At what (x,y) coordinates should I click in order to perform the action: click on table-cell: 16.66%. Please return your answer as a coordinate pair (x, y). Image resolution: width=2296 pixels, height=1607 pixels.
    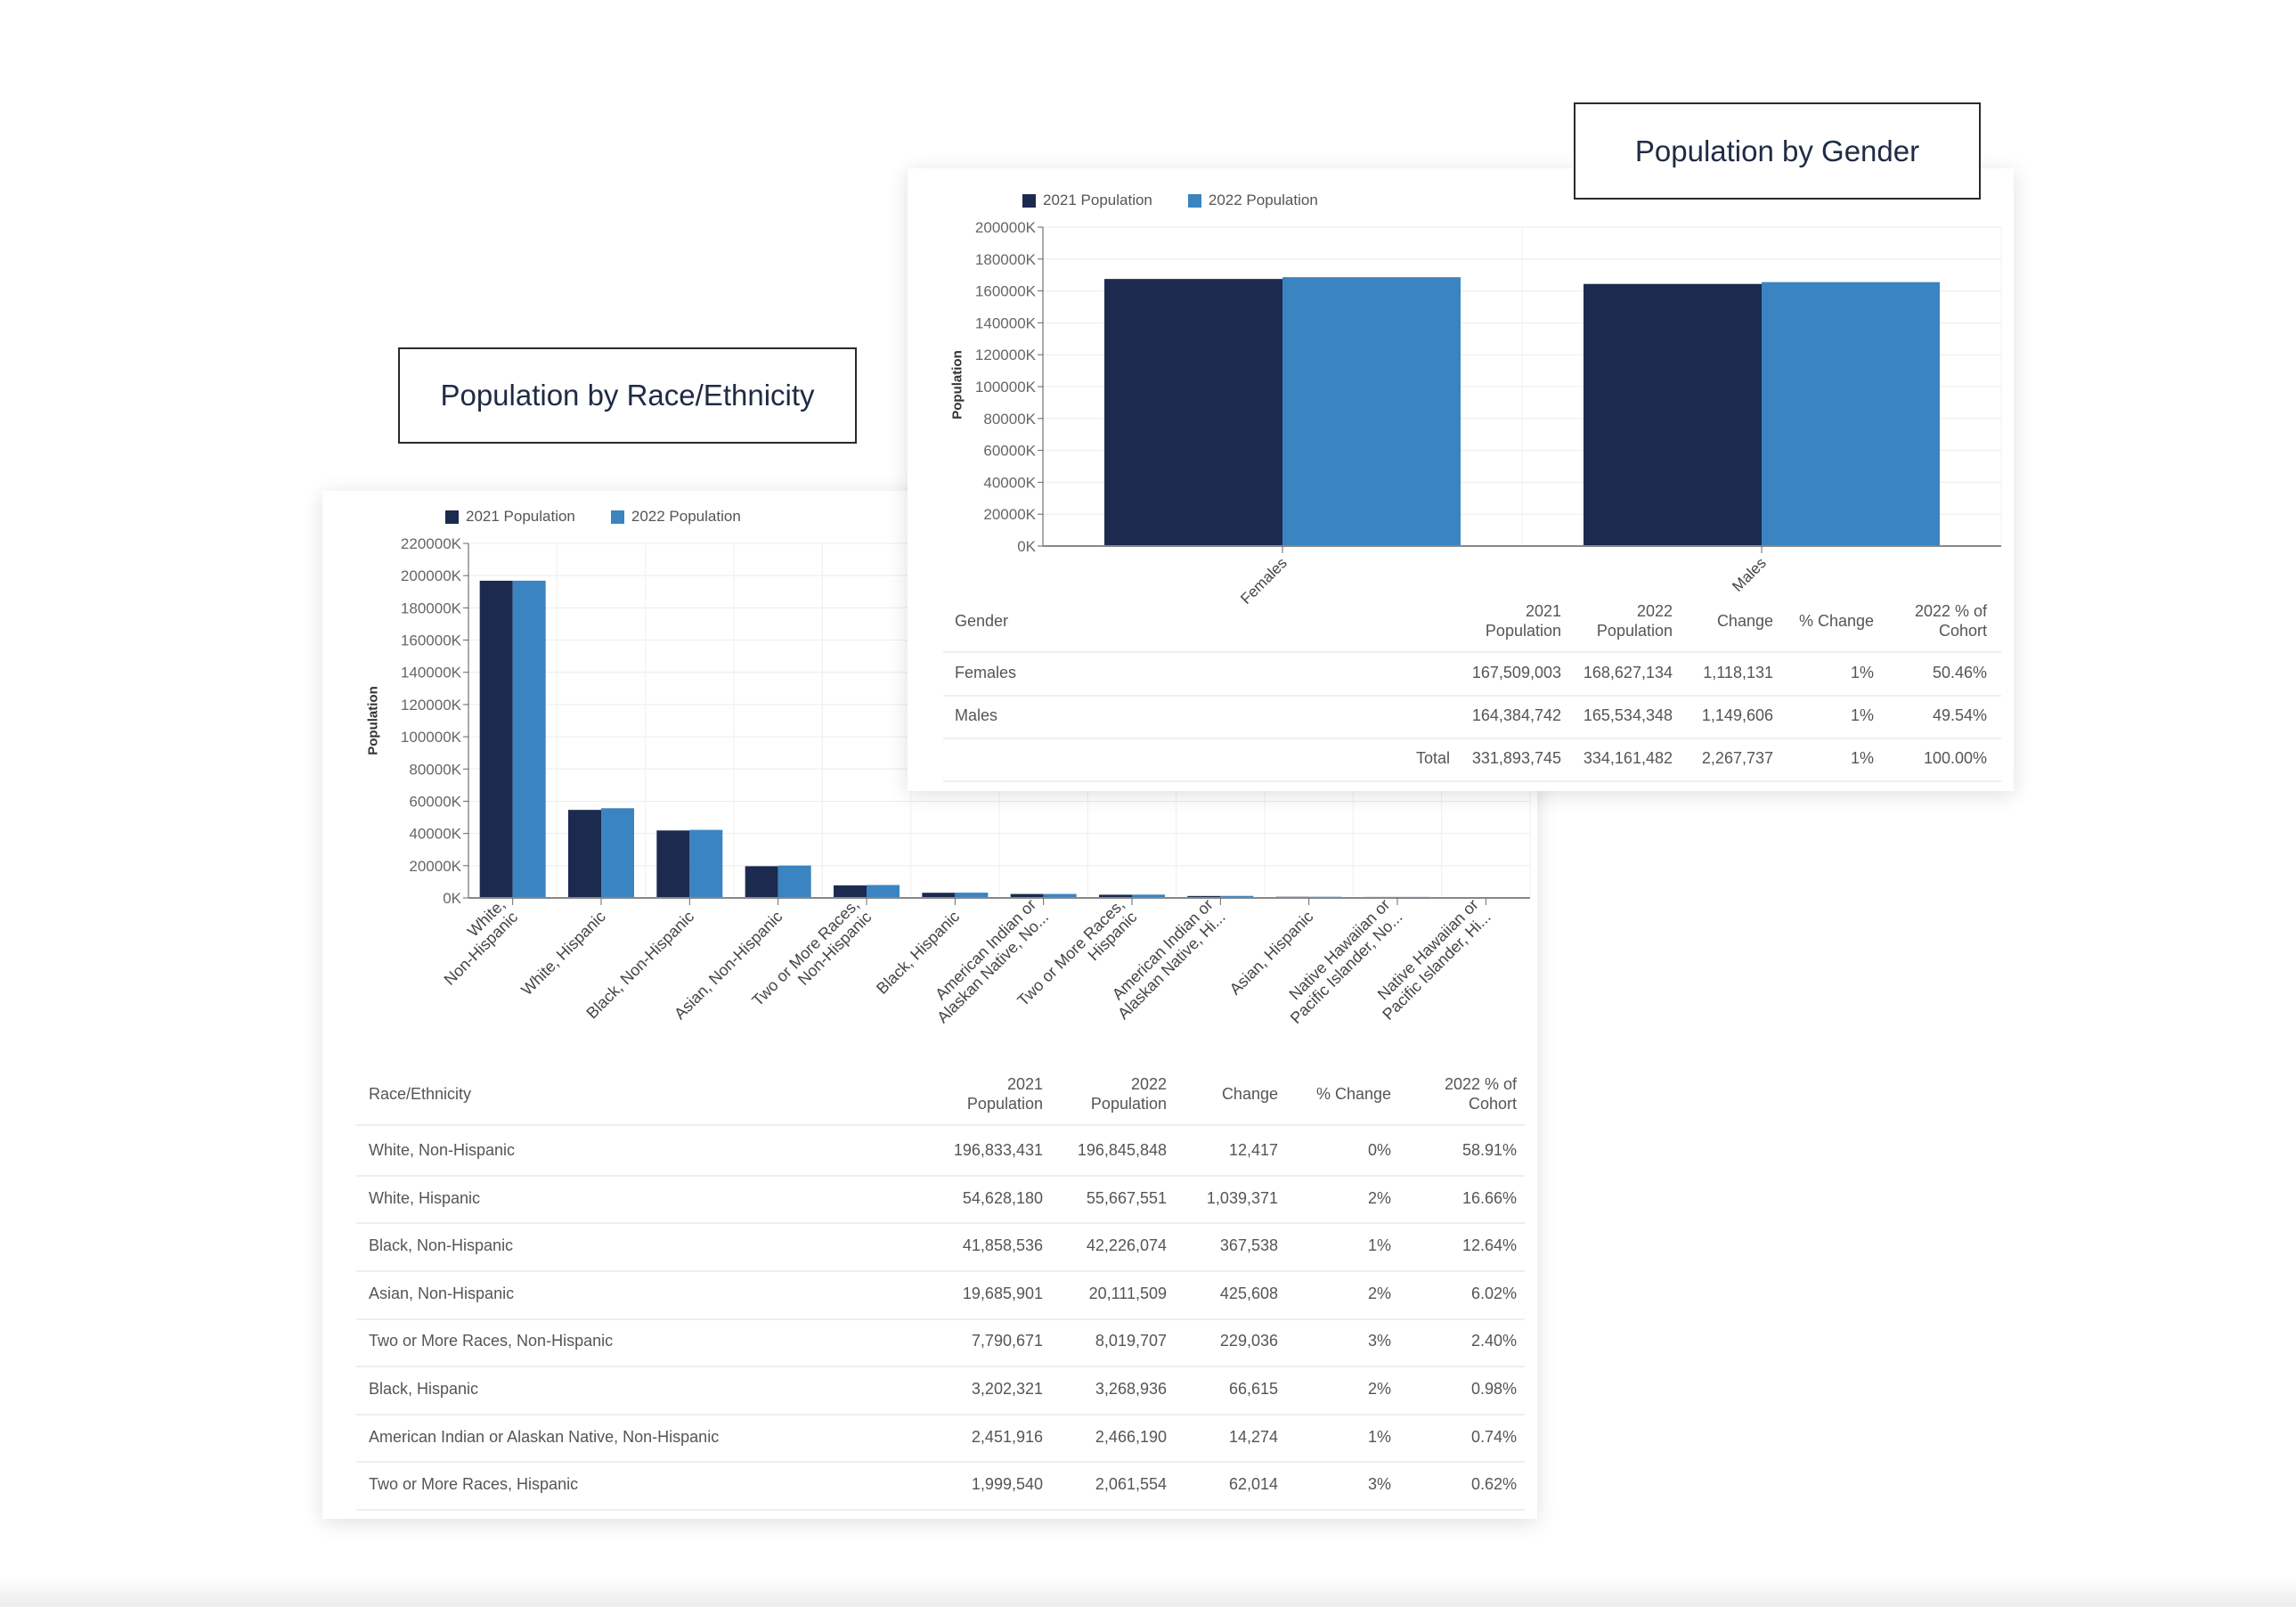
    Looking at the image, I should click on (1489, 1197).